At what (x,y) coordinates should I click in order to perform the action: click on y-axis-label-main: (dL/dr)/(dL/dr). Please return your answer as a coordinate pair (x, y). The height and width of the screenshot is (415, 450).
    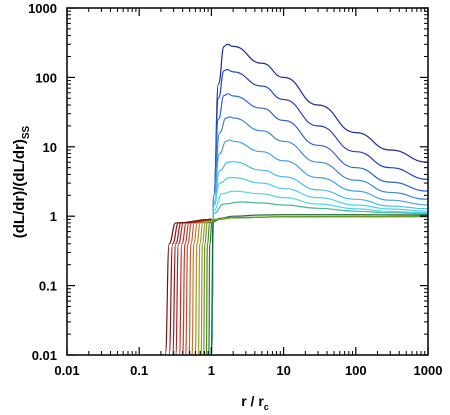
    Looking at the image, I should click on (19, 188).